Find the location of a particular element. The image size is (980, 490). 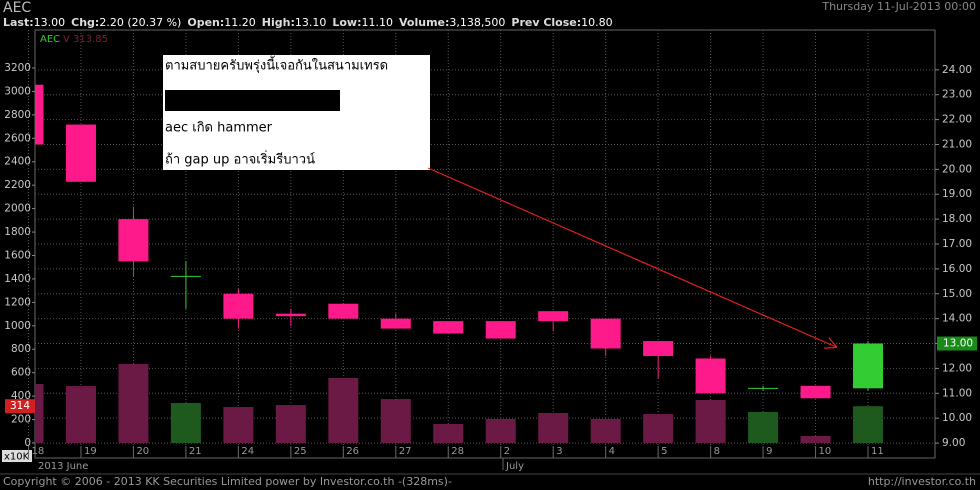

y2-tick-label: 1000 is located at coordinates (17, 326).